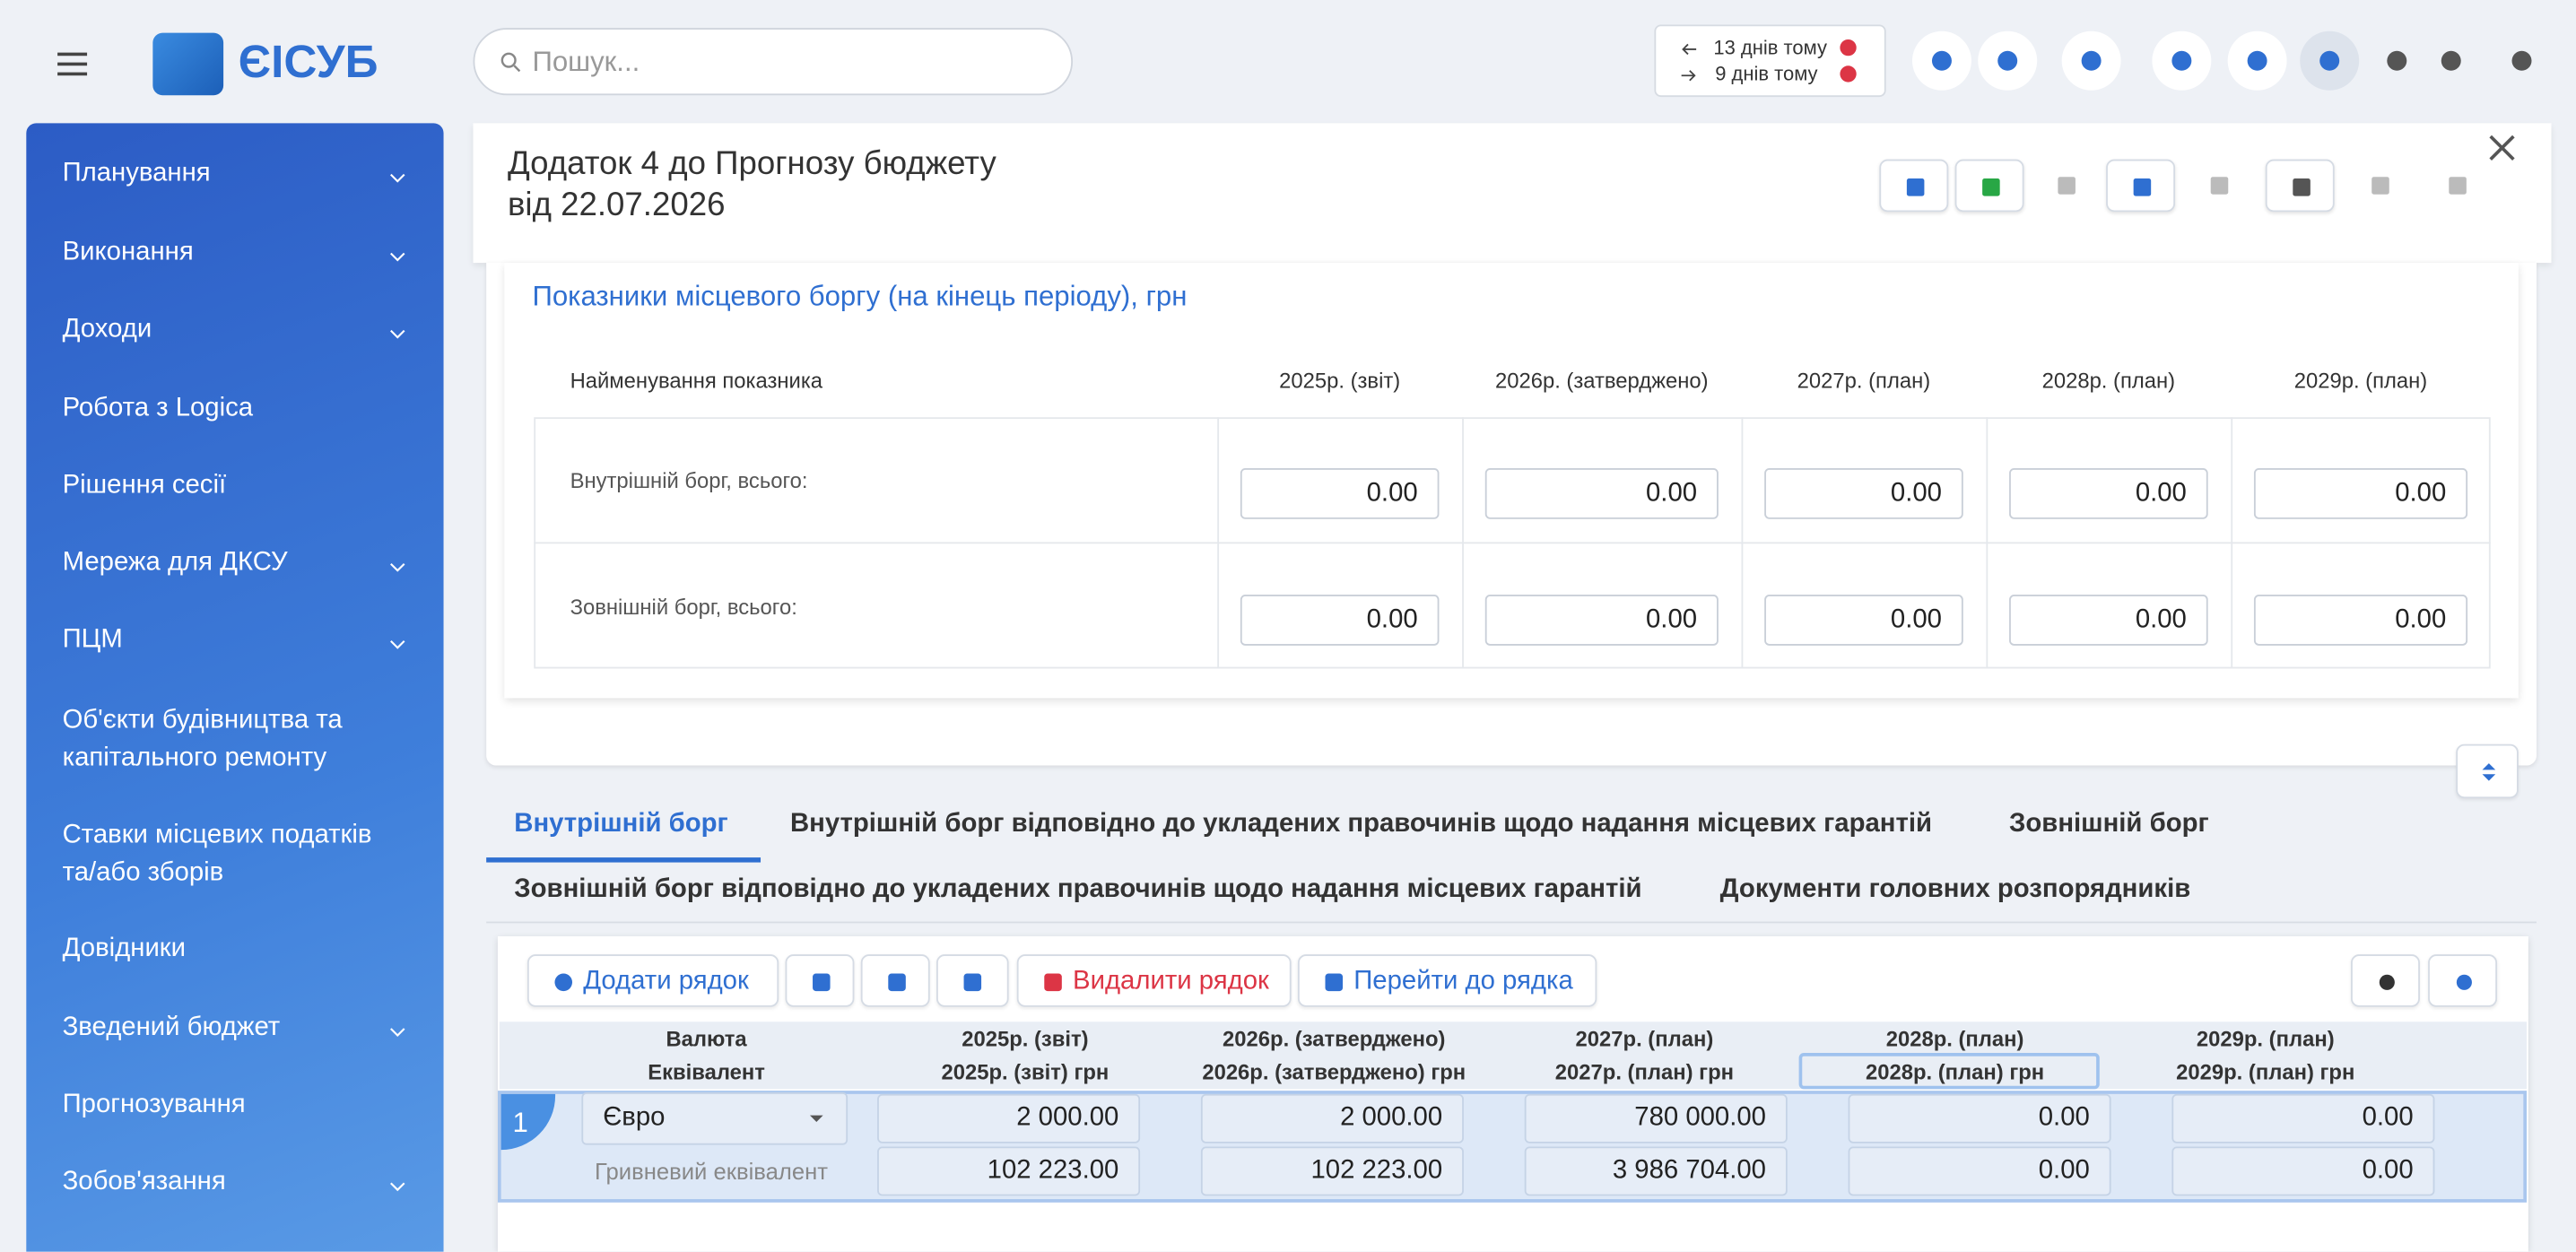 This screenshot has width=2576, height=1252. I want to click on grid-divider, so click(1512, 543).